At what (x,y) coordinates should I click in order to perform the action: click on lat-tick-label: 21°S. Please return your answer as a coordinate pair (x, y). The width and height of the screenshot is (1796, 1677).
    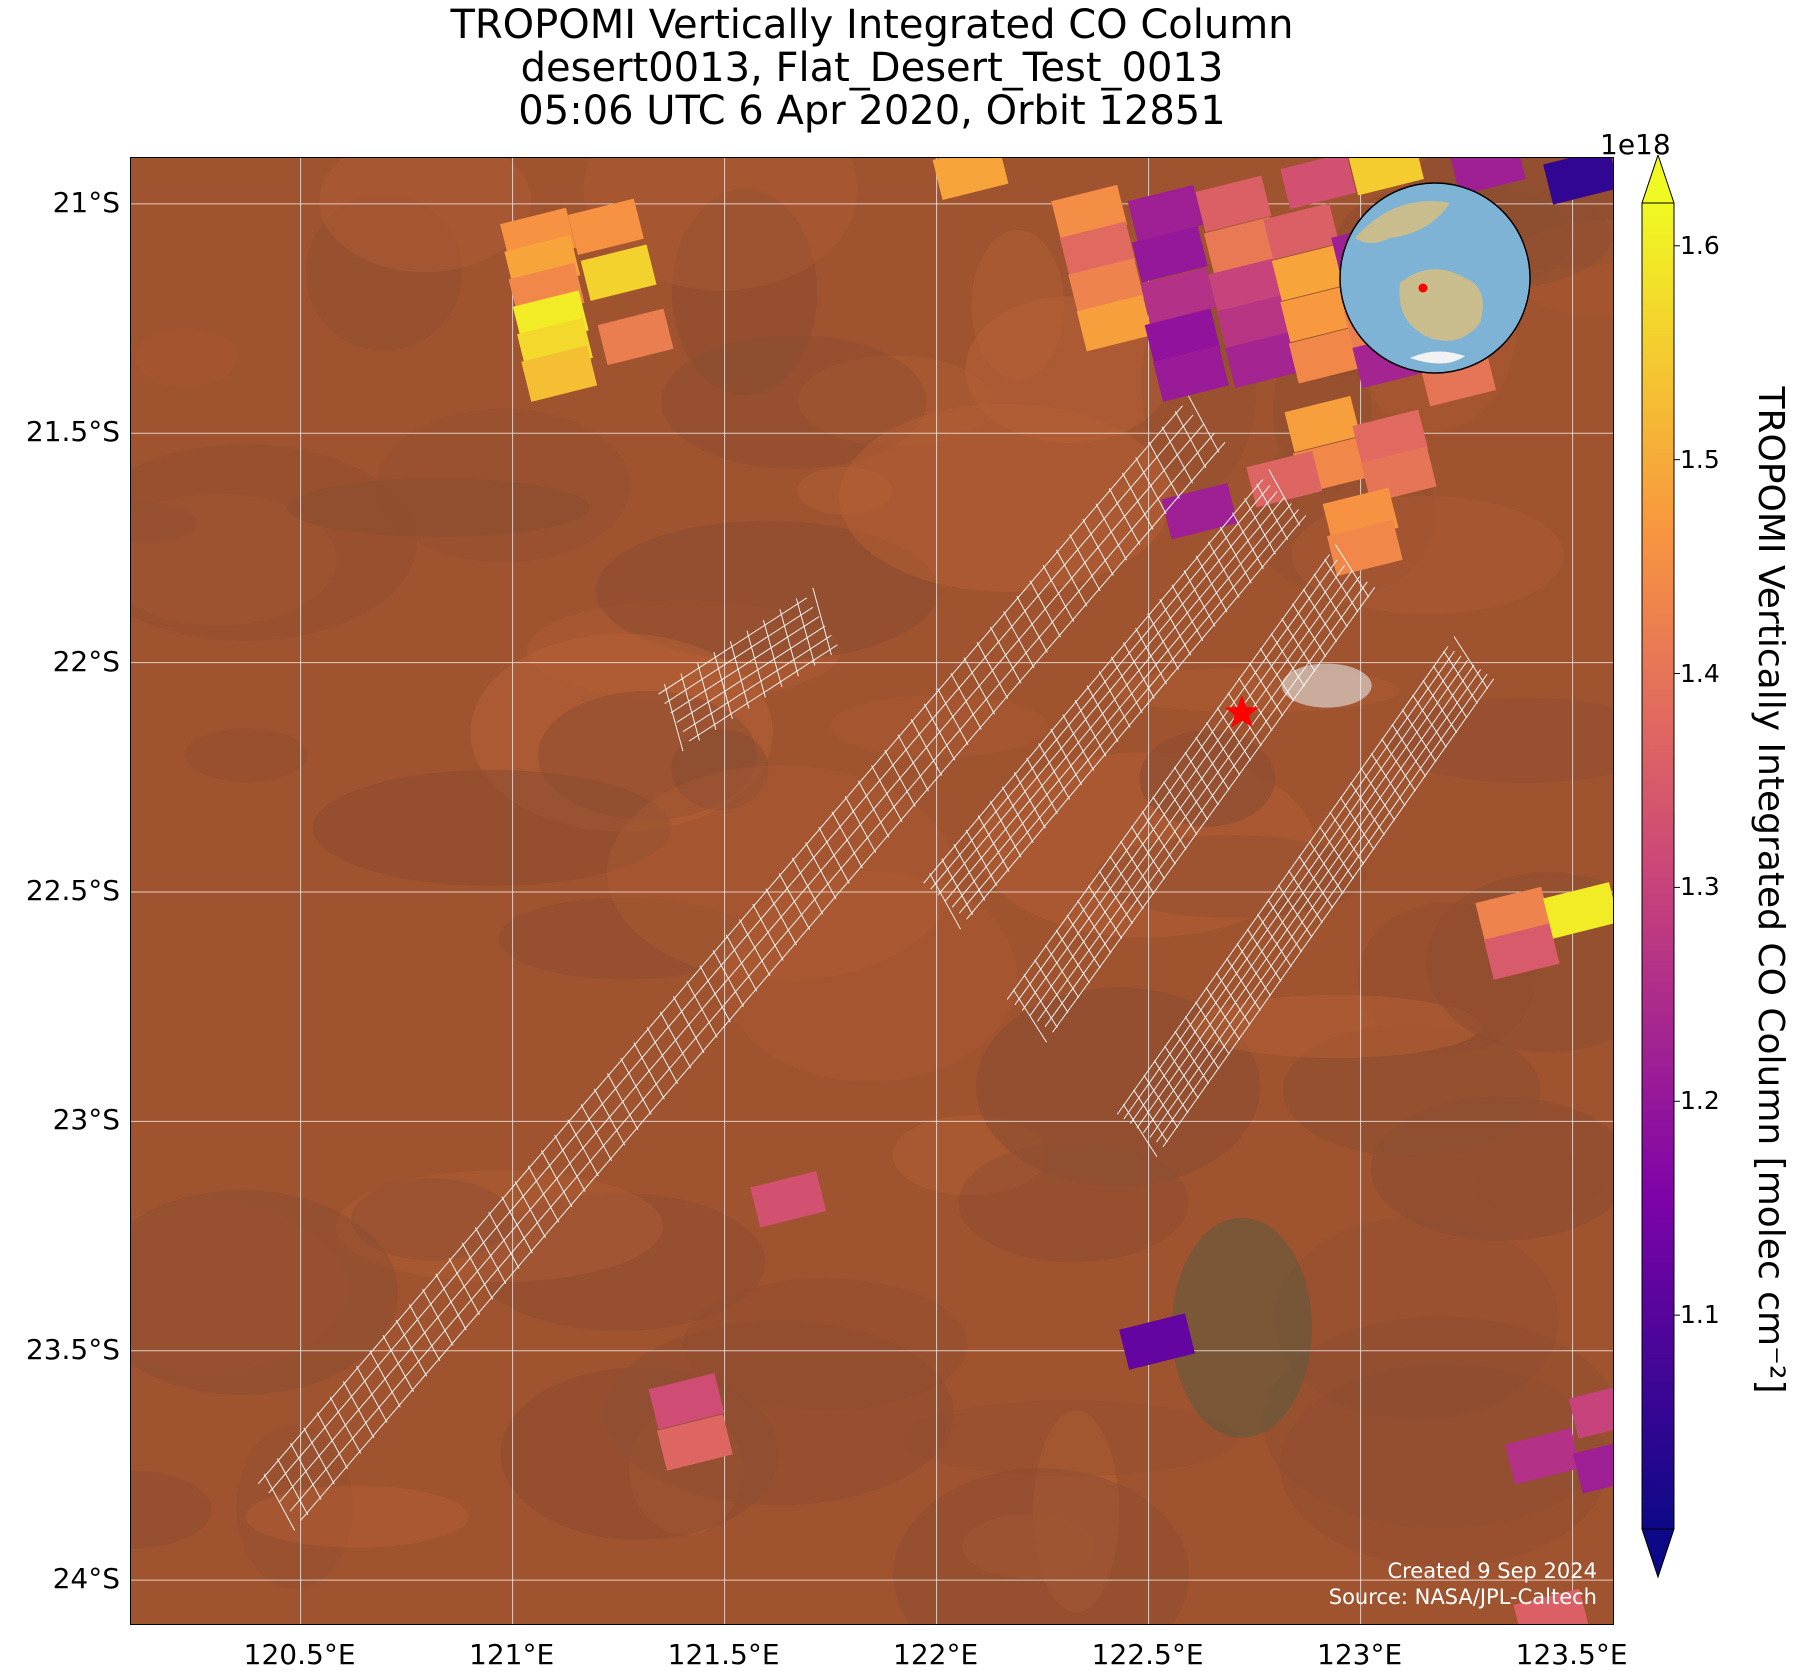
    Looking at the image, I should click on (86, 202).